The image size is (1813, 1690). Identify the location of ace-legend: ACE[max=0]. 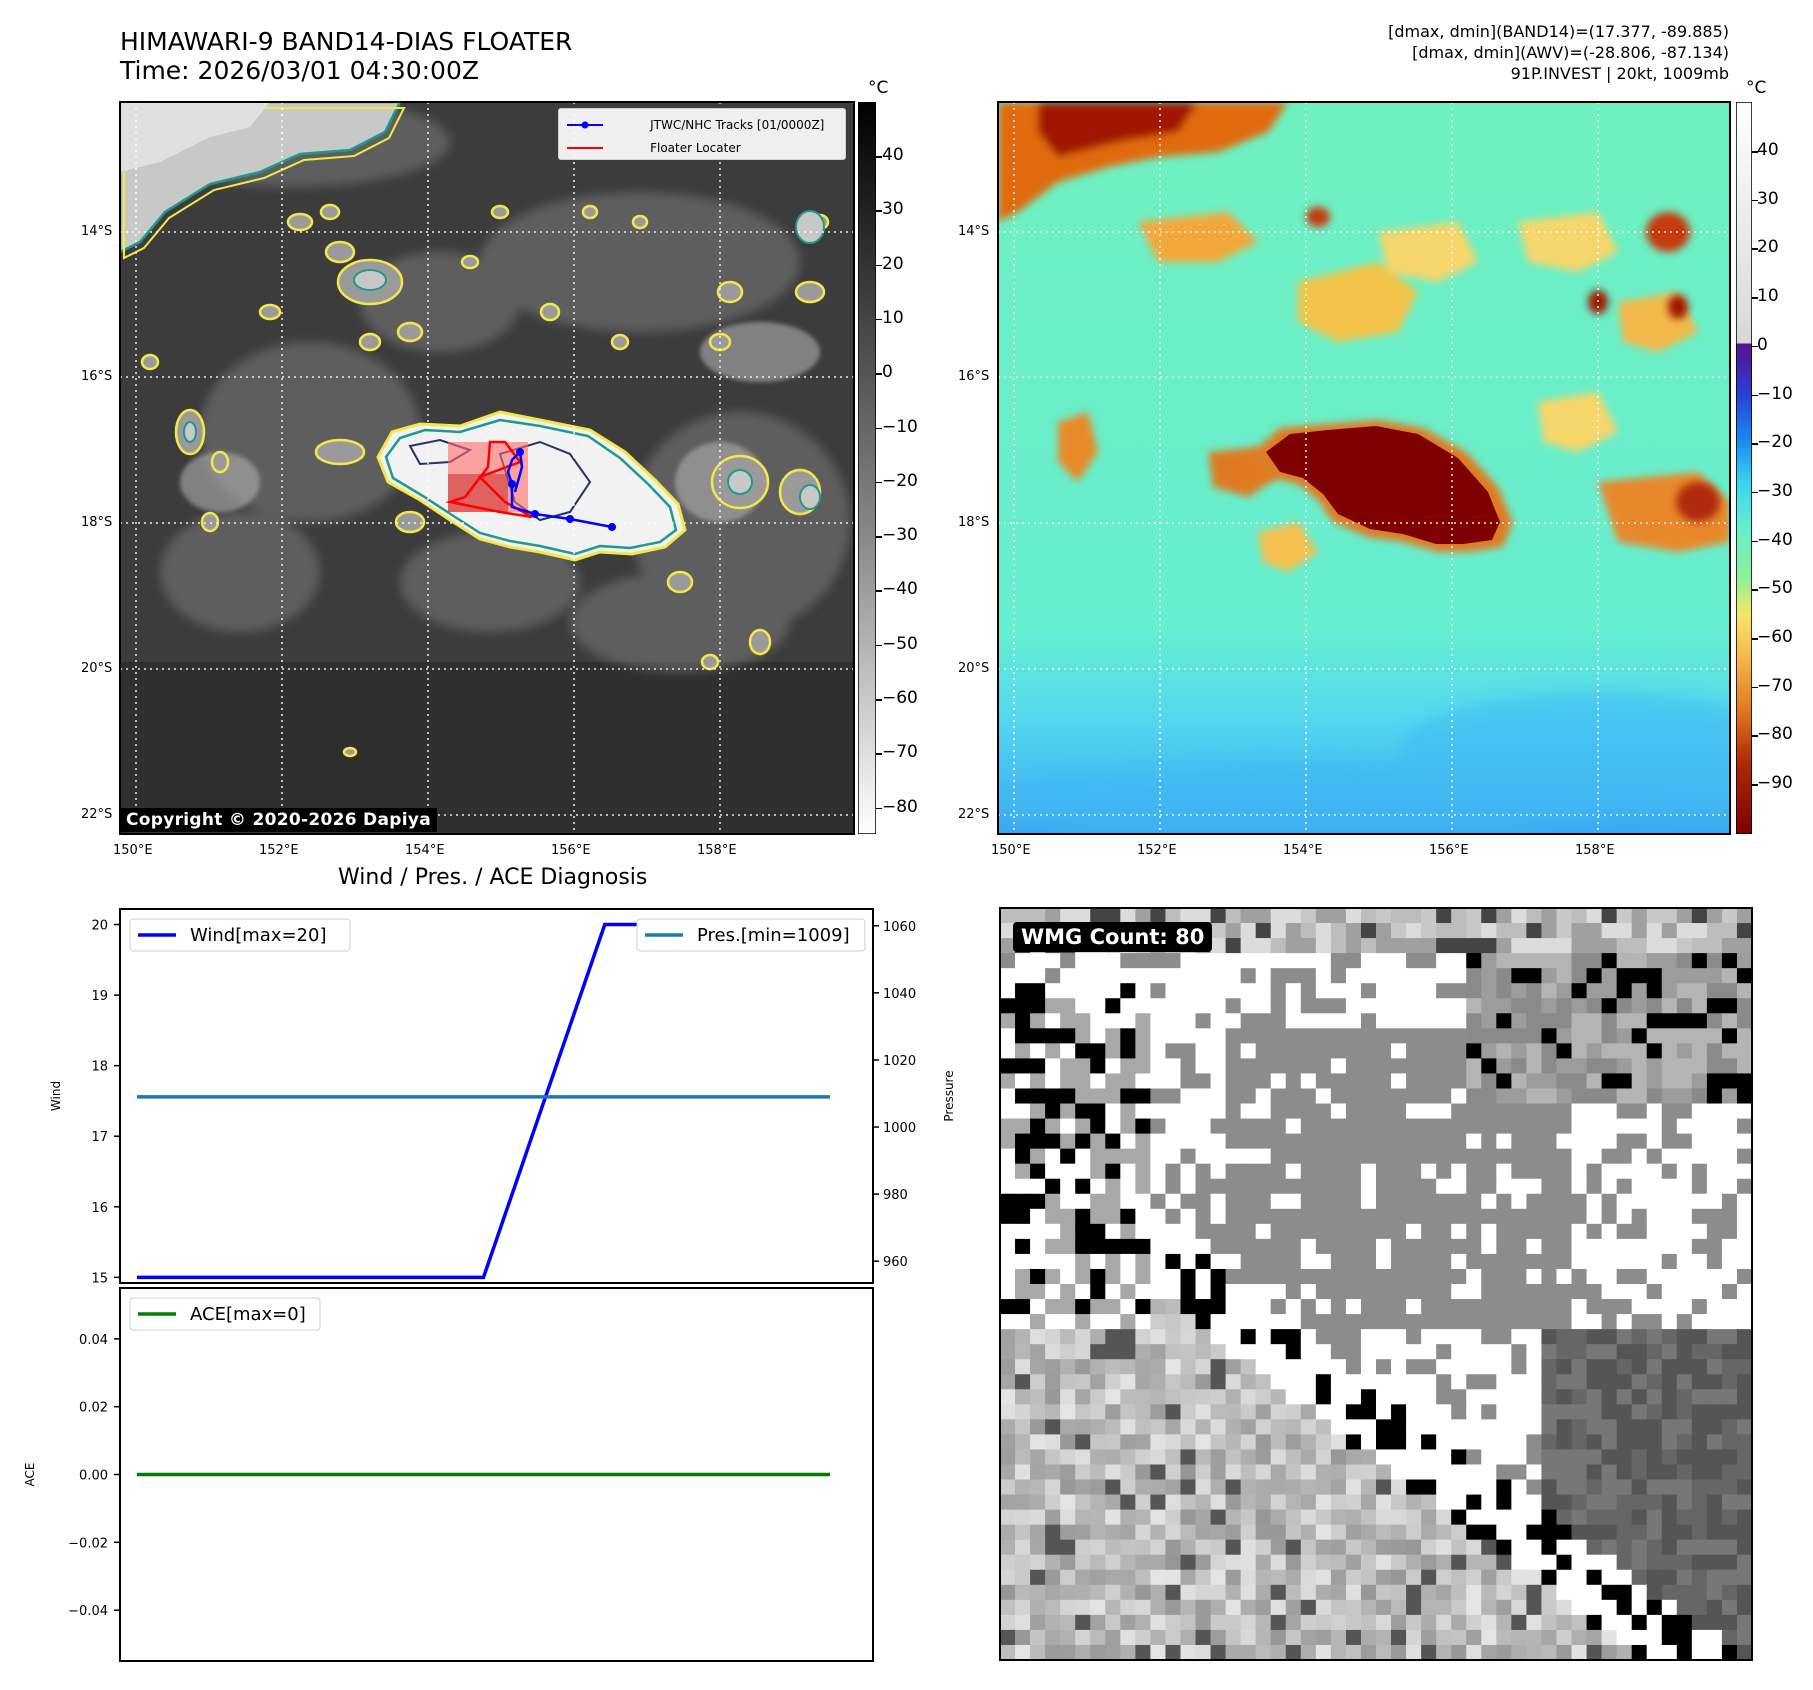
(225, 1314).